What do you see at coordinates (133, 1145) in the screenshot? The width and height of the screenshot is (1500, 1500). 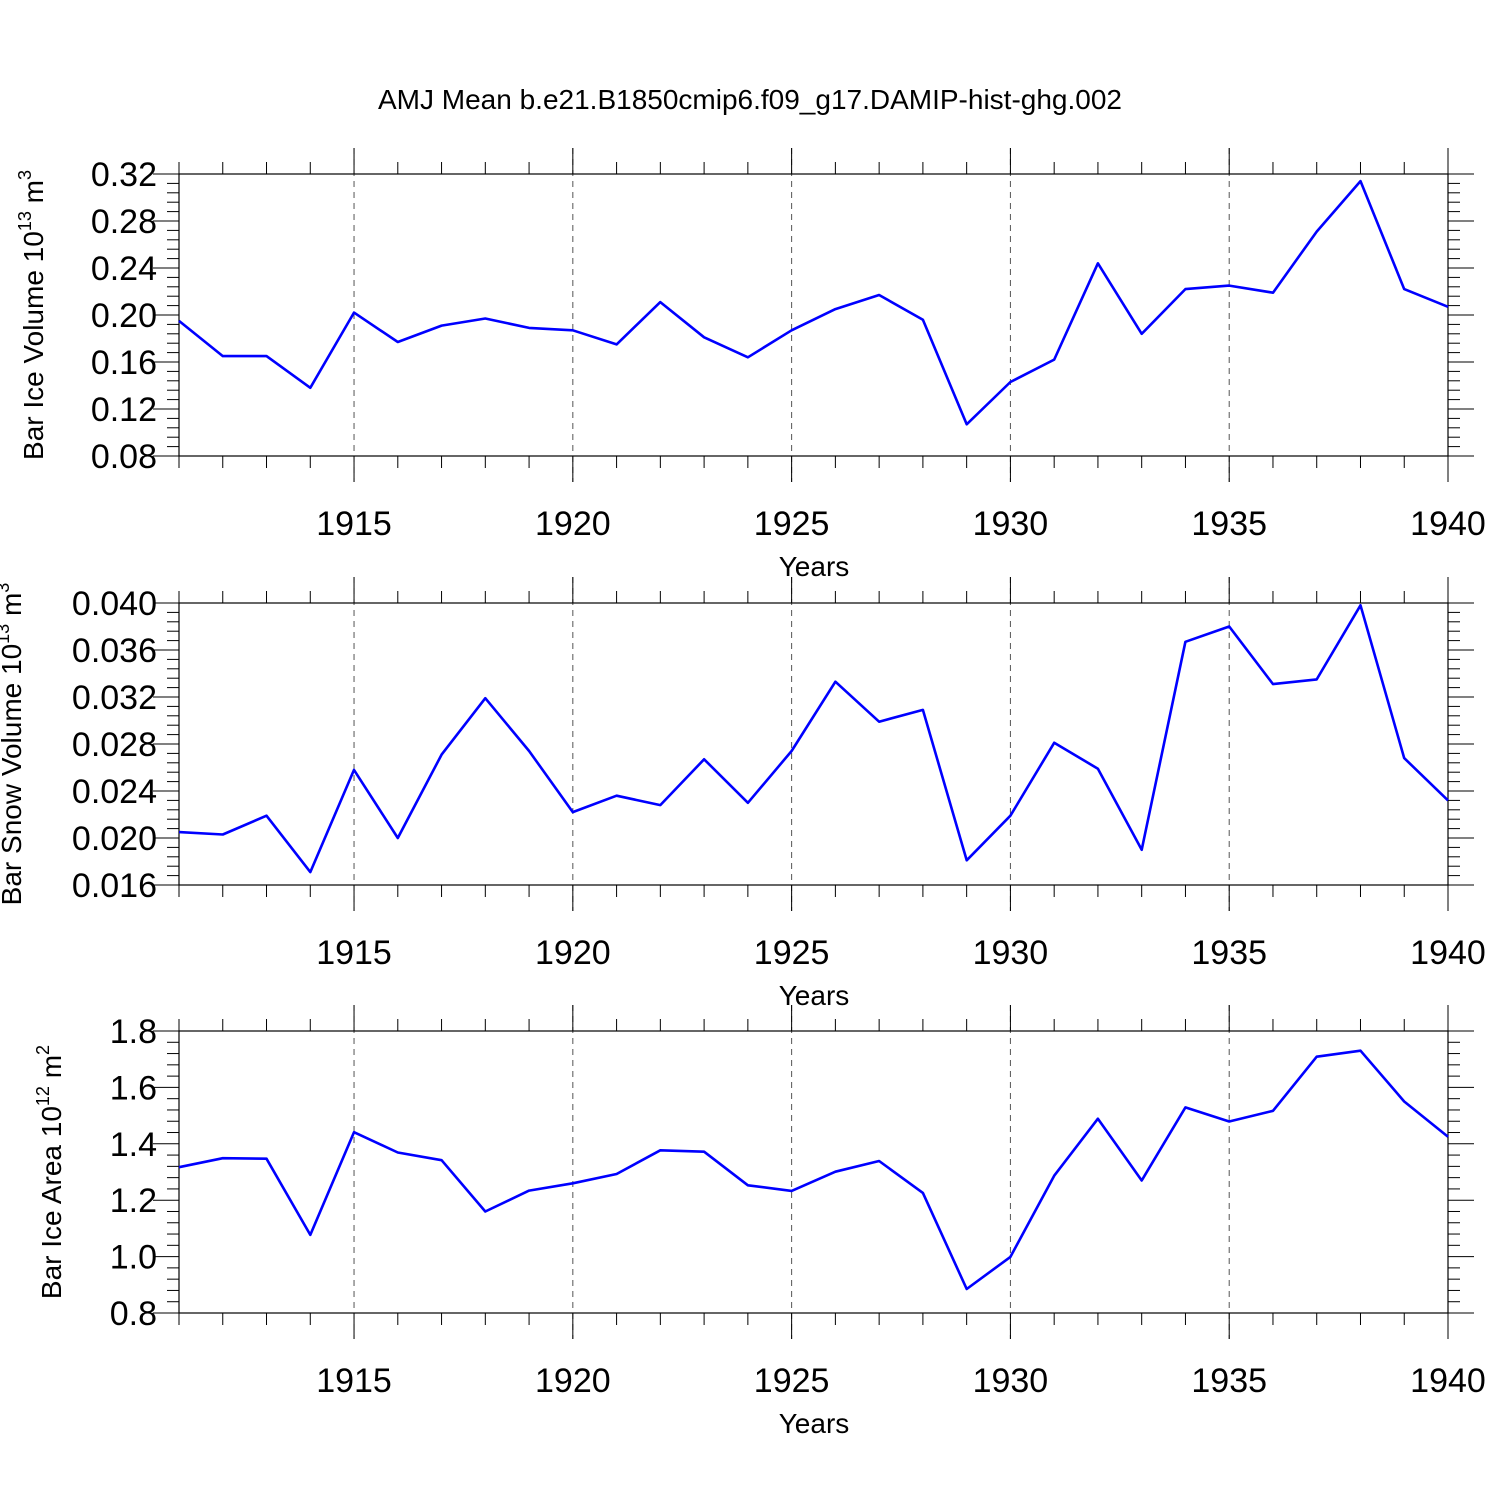 I see `y-tick-label: 1.4` at bounding box center [133, 1145].